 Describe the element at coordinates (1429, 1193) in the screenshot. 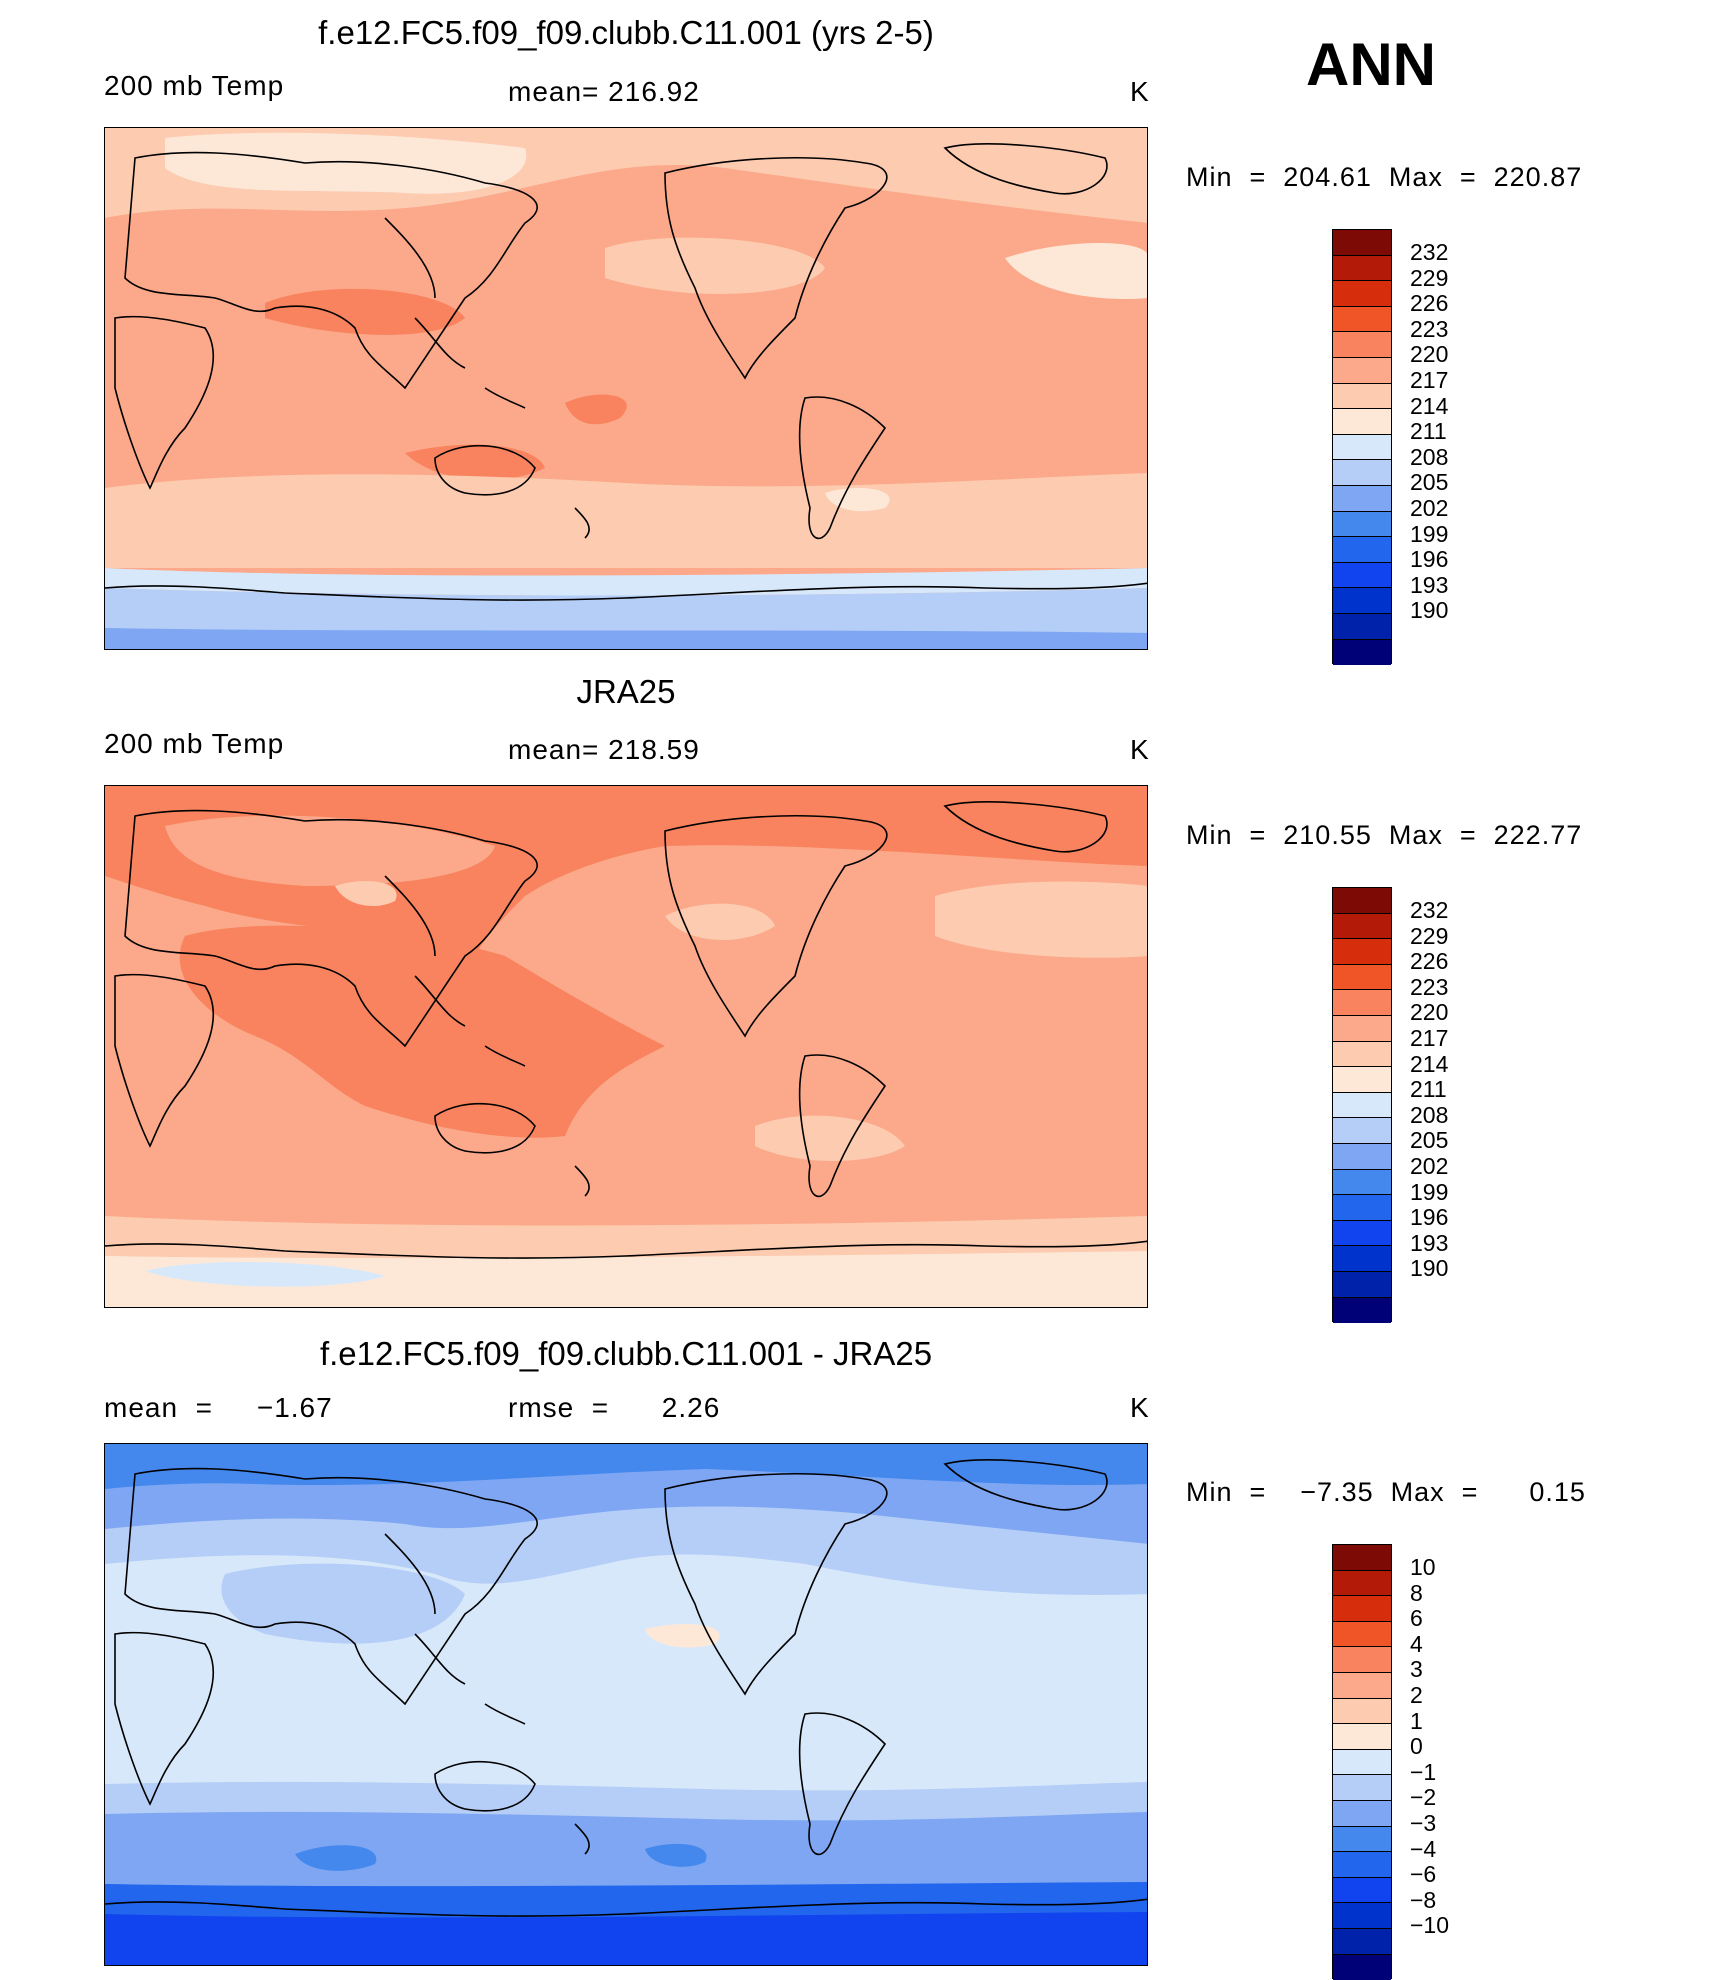

I see `colorbar-tick-label: 199` at that location.